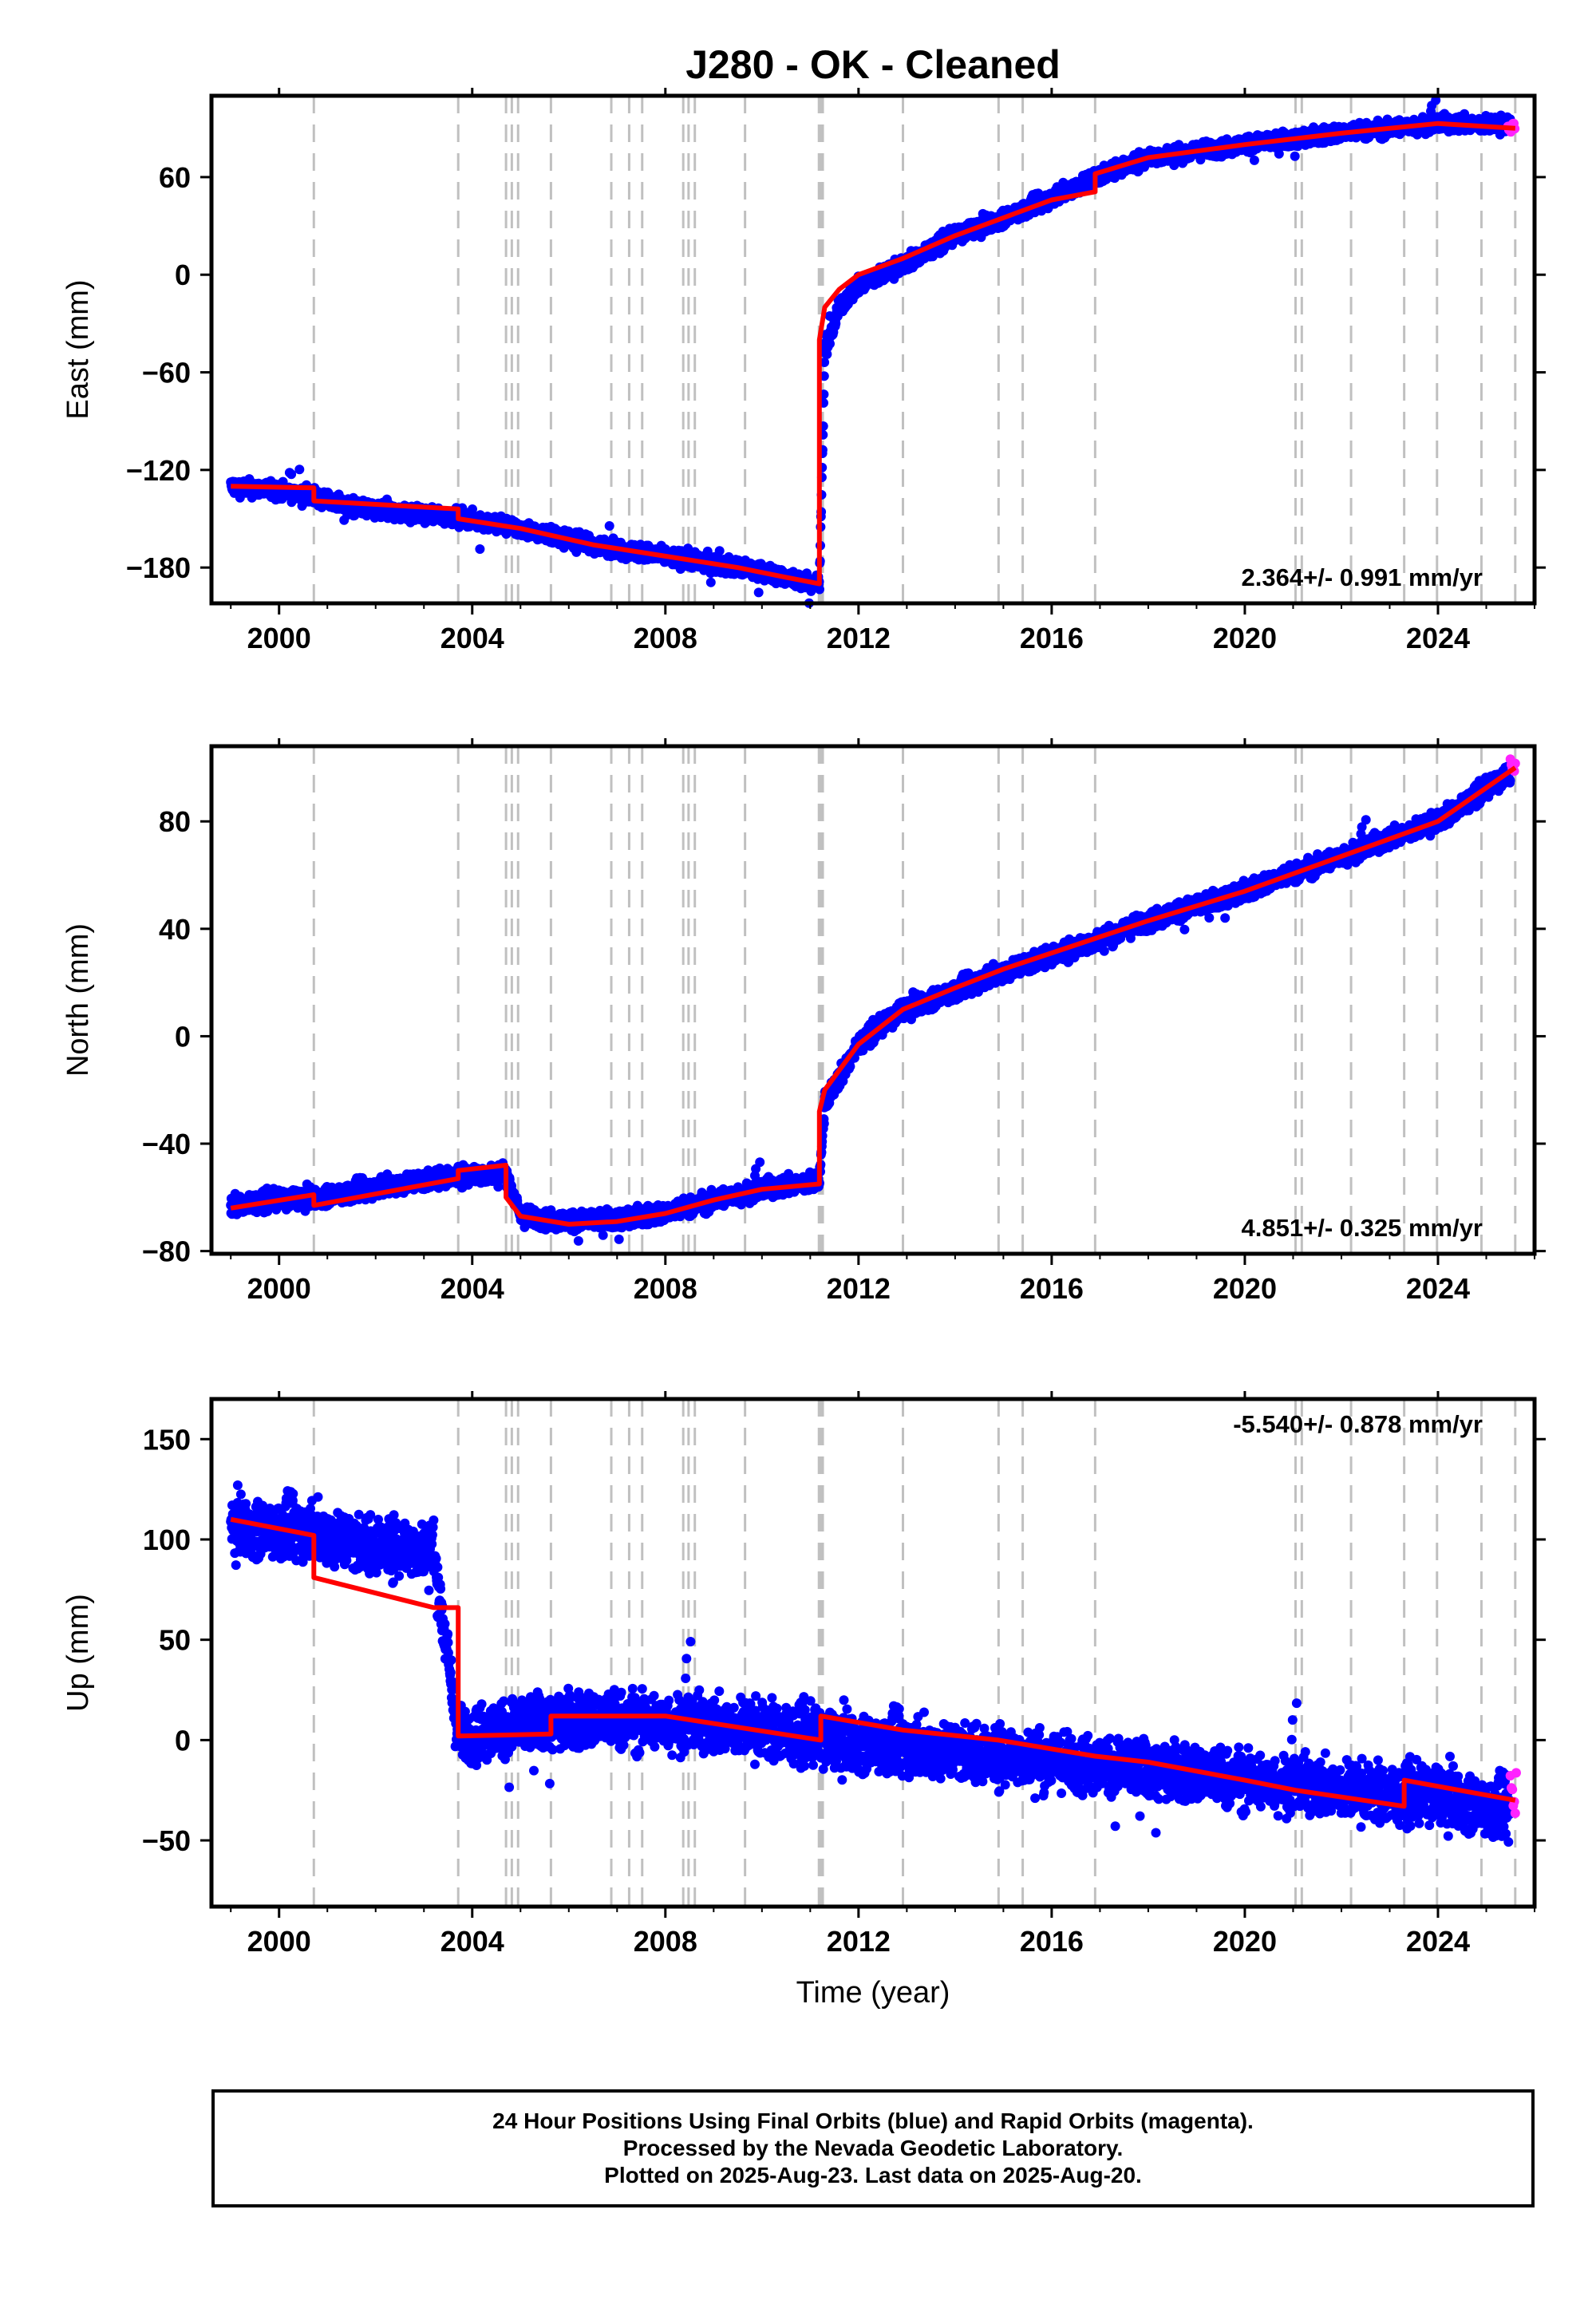  Describe the element at coordinates (873, 64) in the screenshot. I see `chart-title: J280 - OK - Cleaned` at that location.